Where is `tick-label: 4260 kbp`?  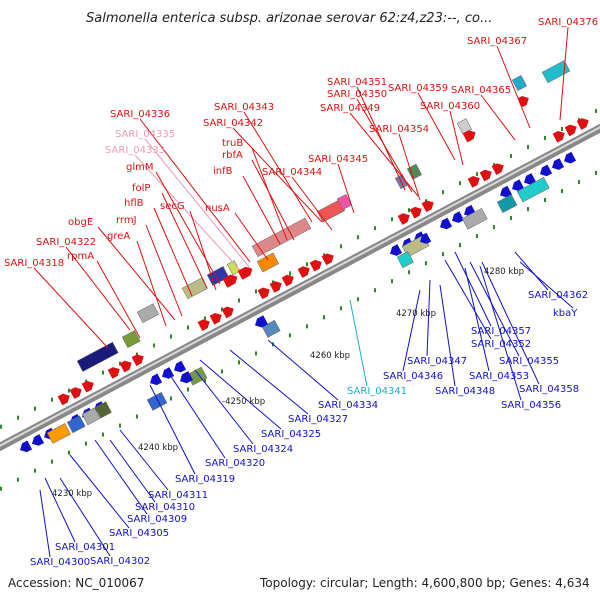
tick-label: 4260 kbp is located at coordinates (330, 356).